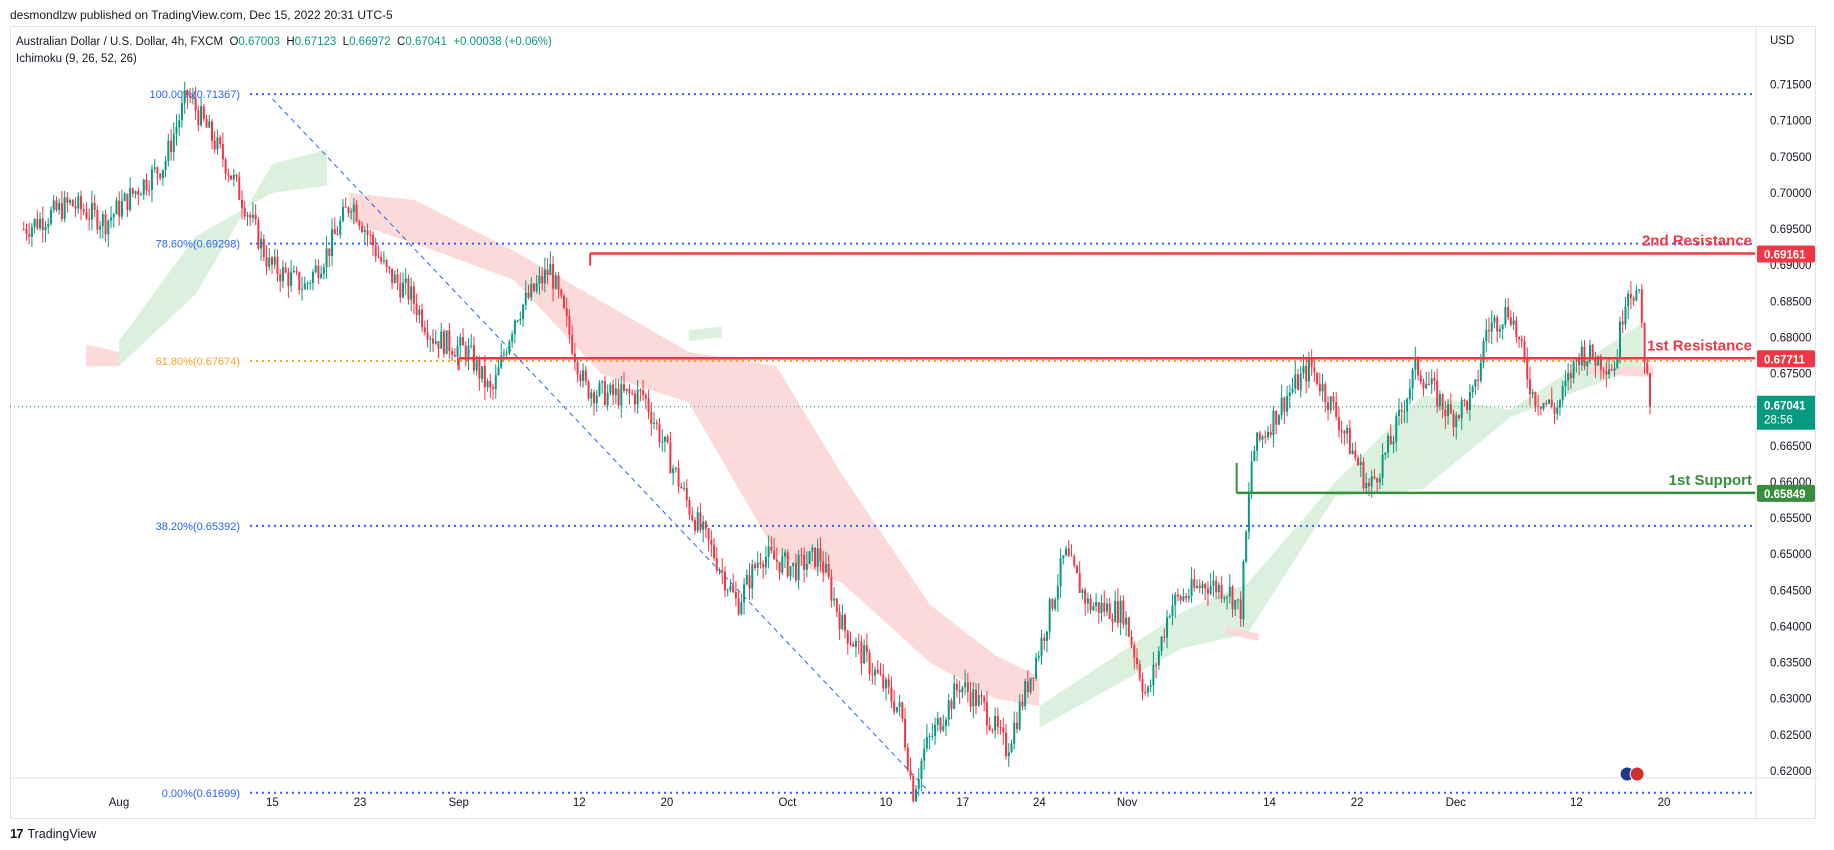  I want to click on level-price-tag, so click(1786, 254).